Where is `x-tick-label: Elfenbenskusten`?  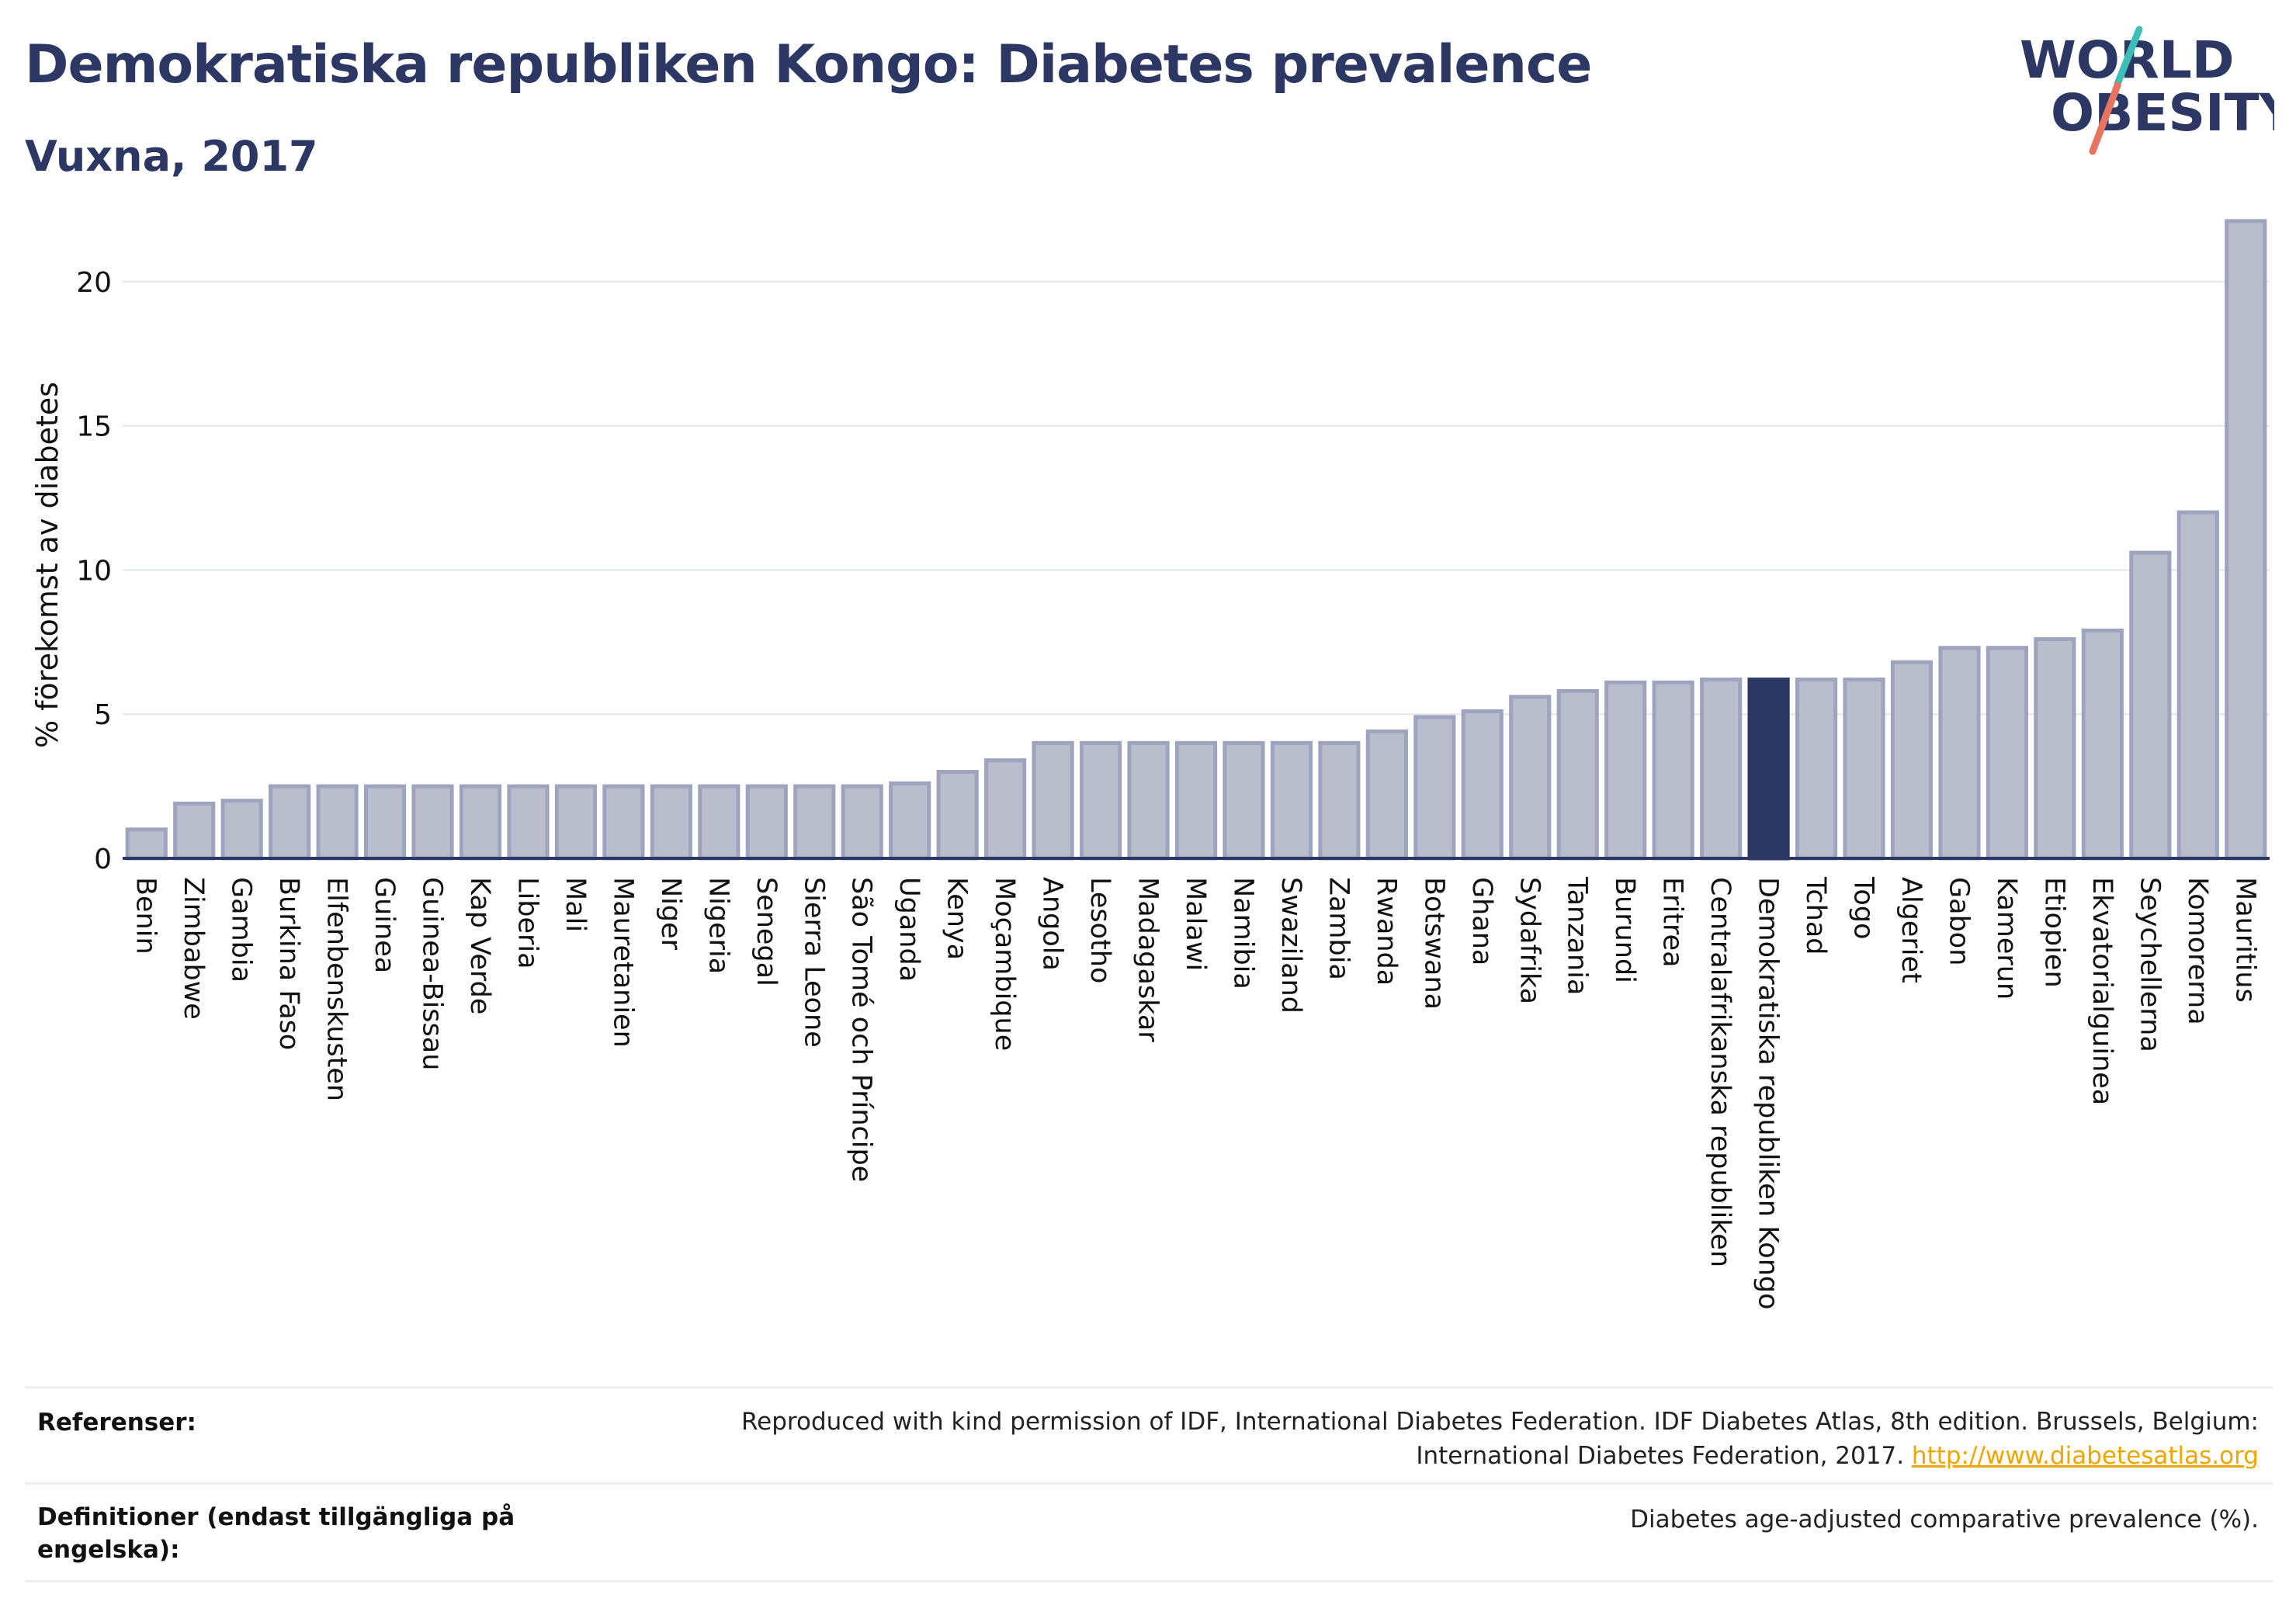
x-tick-label: Elfenbenskusten is located at coordinates (336, 989).